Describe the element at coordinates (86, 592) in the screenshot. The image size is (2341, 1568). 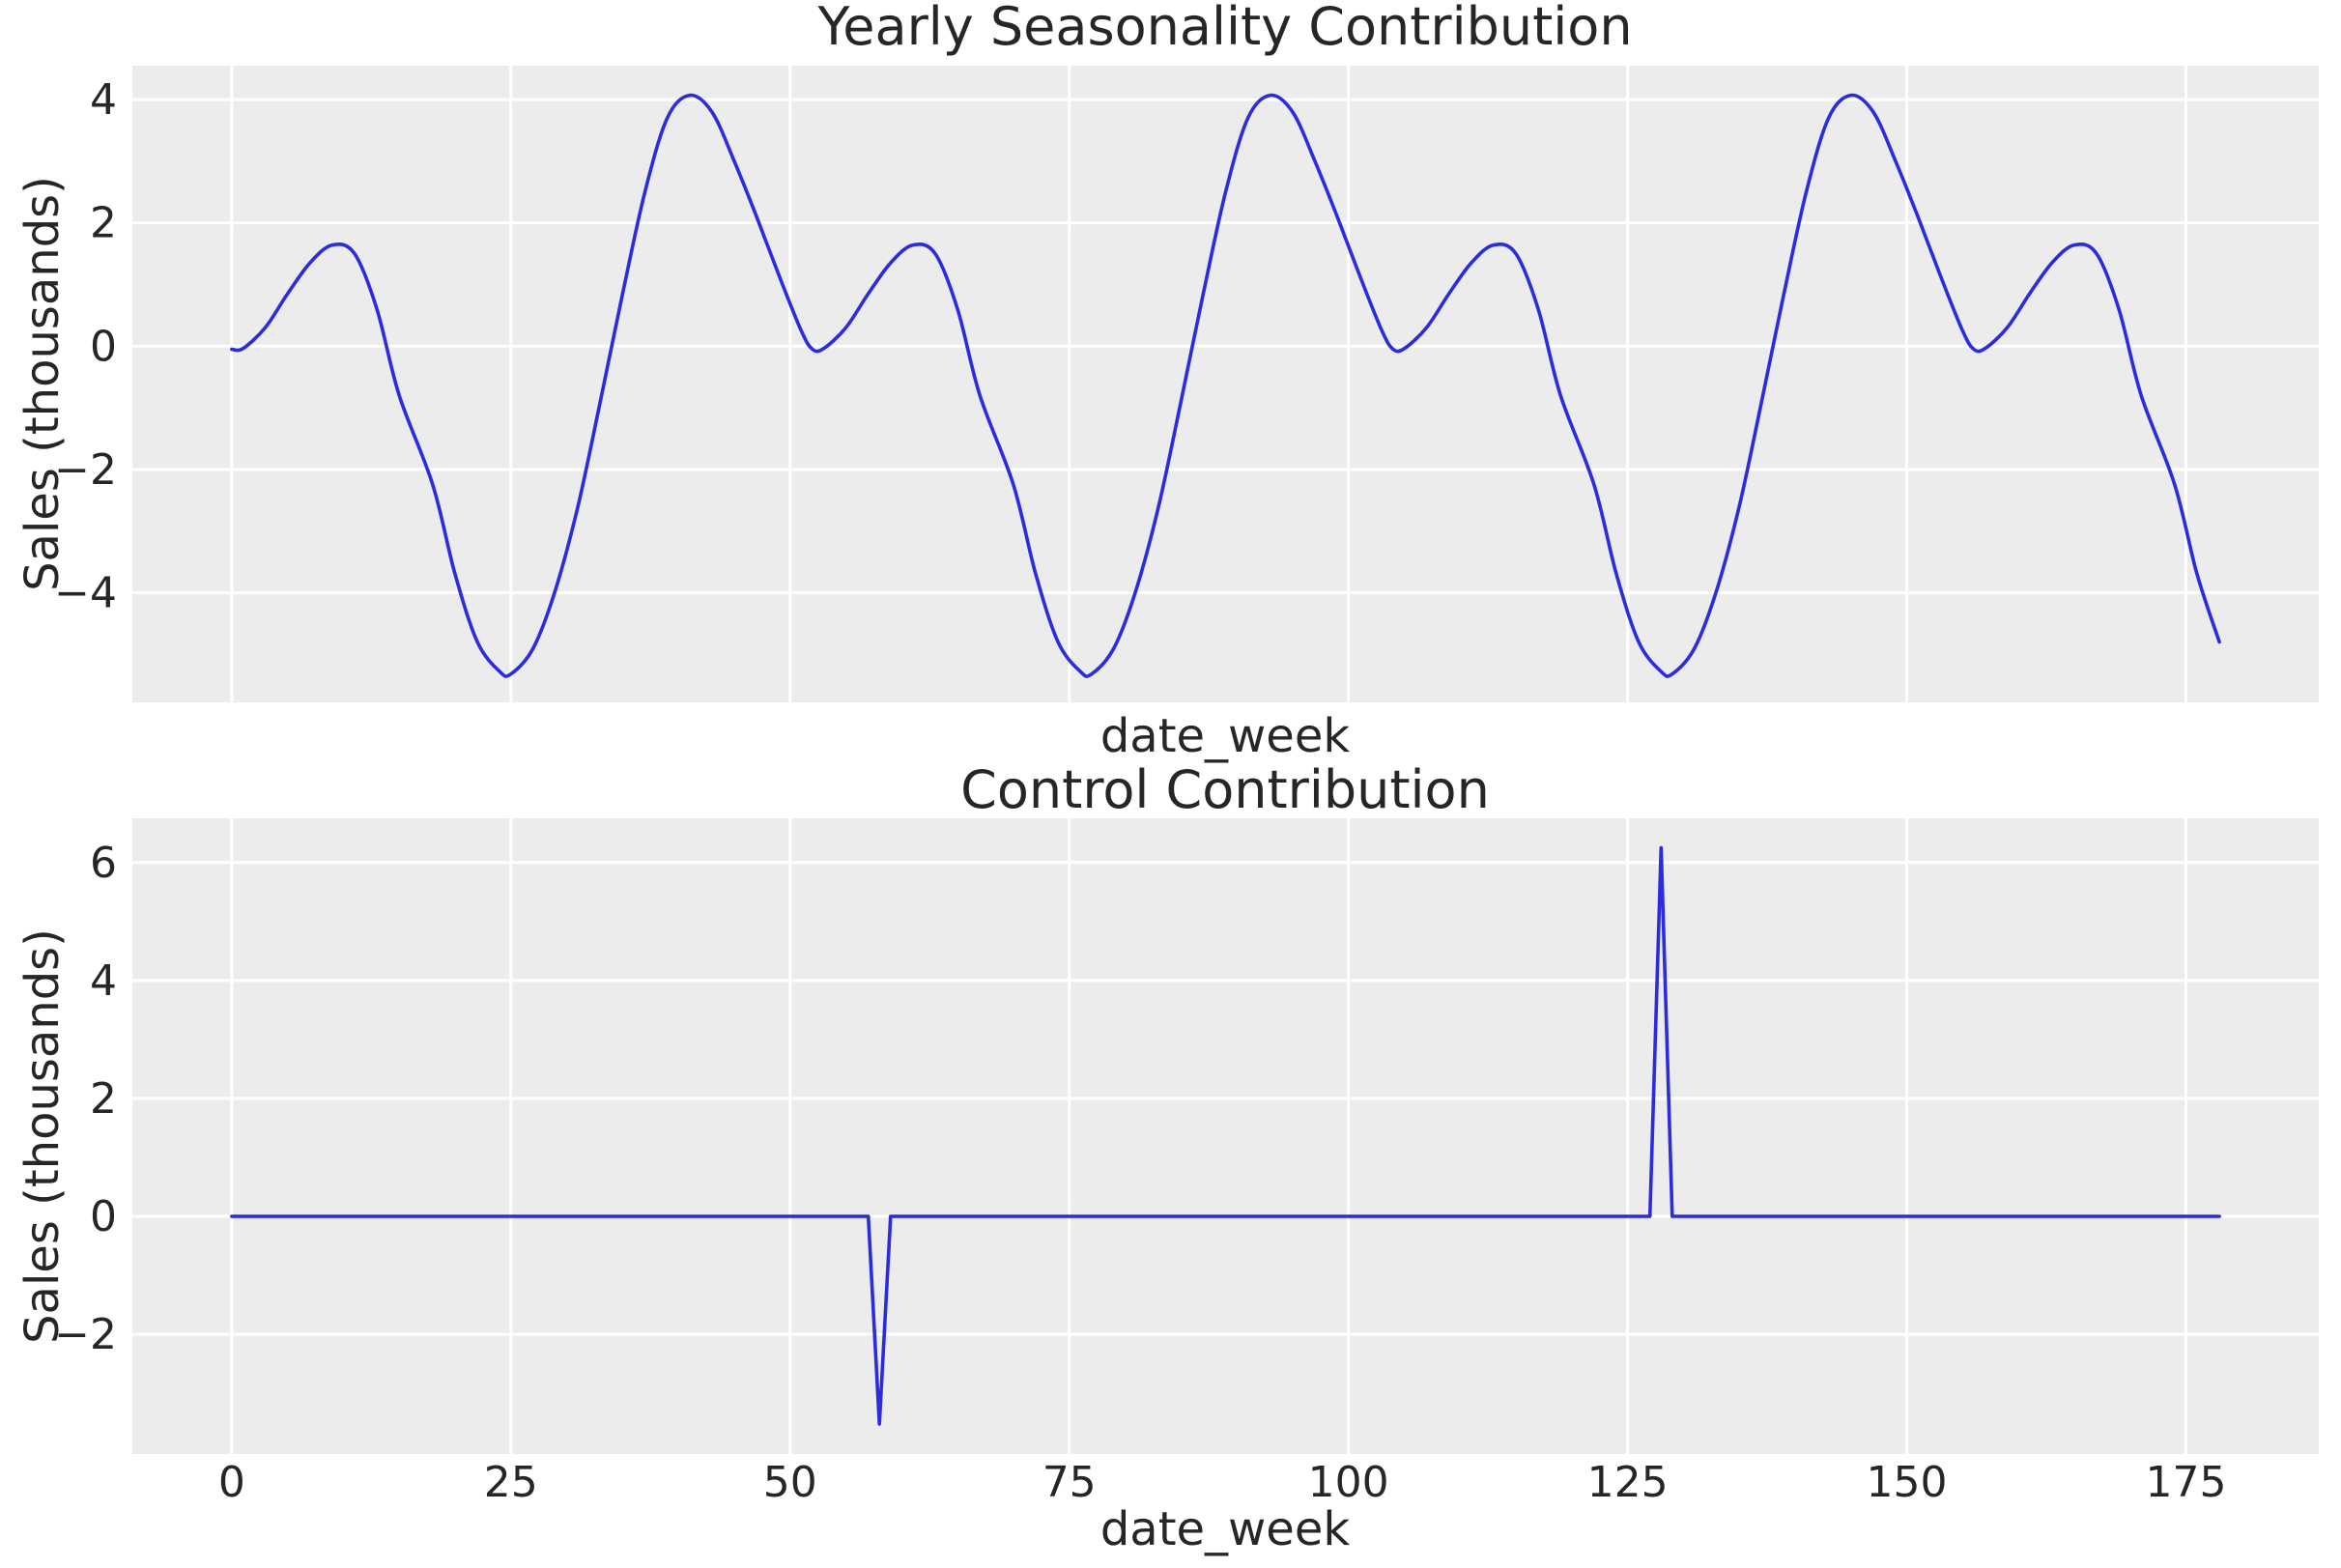
I see `ytick-label: −4` at that location.